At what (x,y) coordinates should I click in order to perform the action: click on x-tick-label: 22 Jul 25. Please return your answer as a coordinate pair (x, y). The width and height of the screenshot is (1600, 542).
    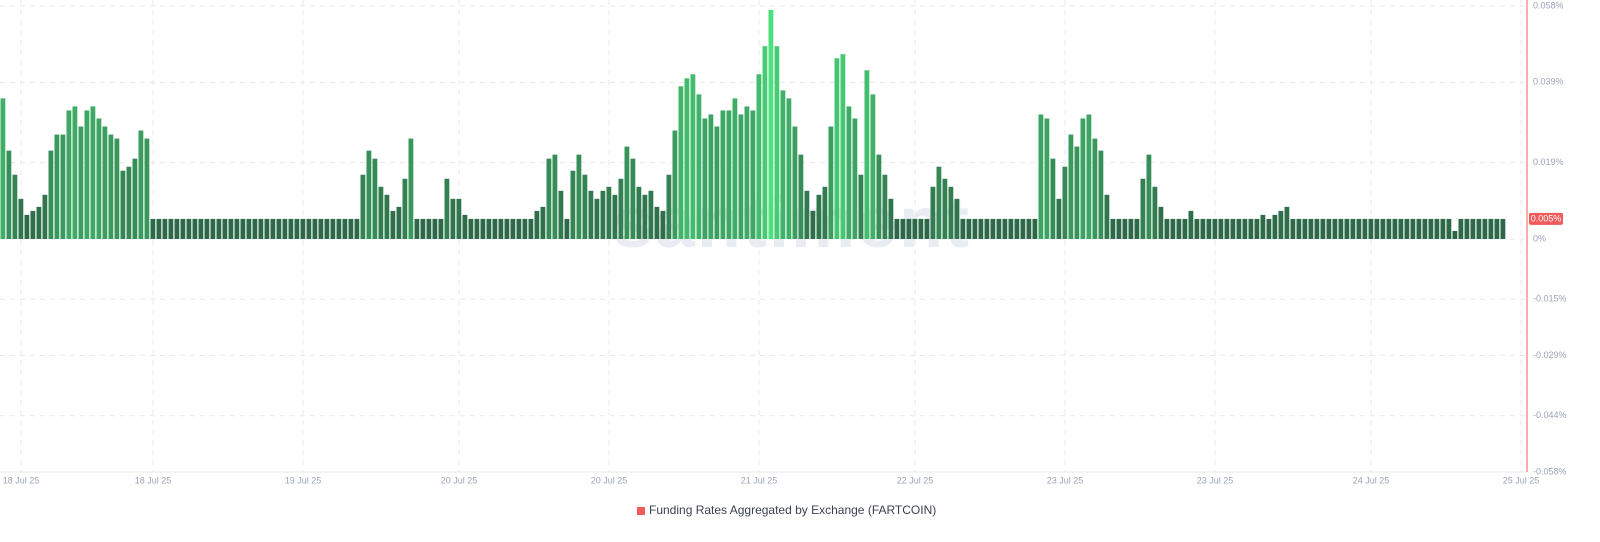
    Looking at the image, I should click on (915, 480).